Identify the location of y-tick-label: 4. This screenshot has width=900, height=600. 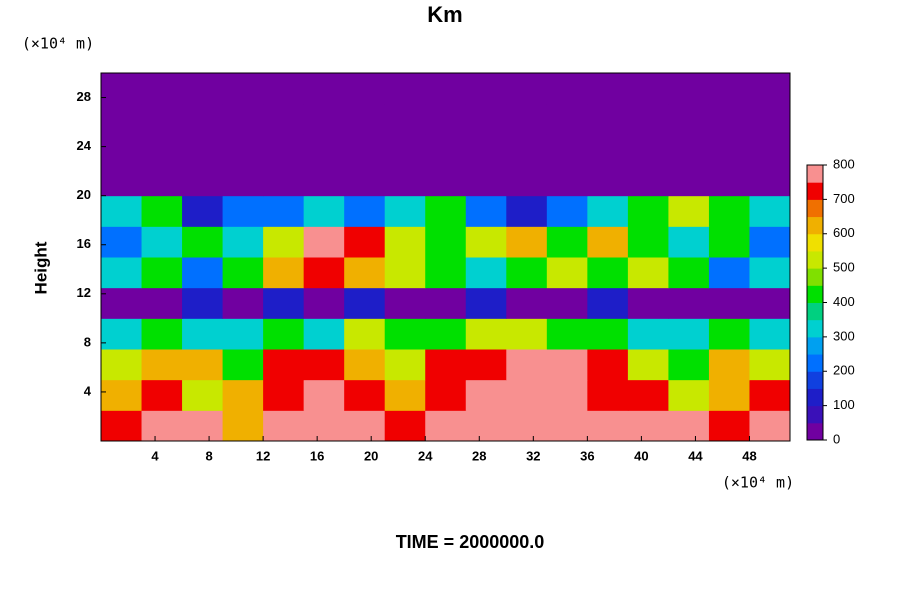
(88, 390).